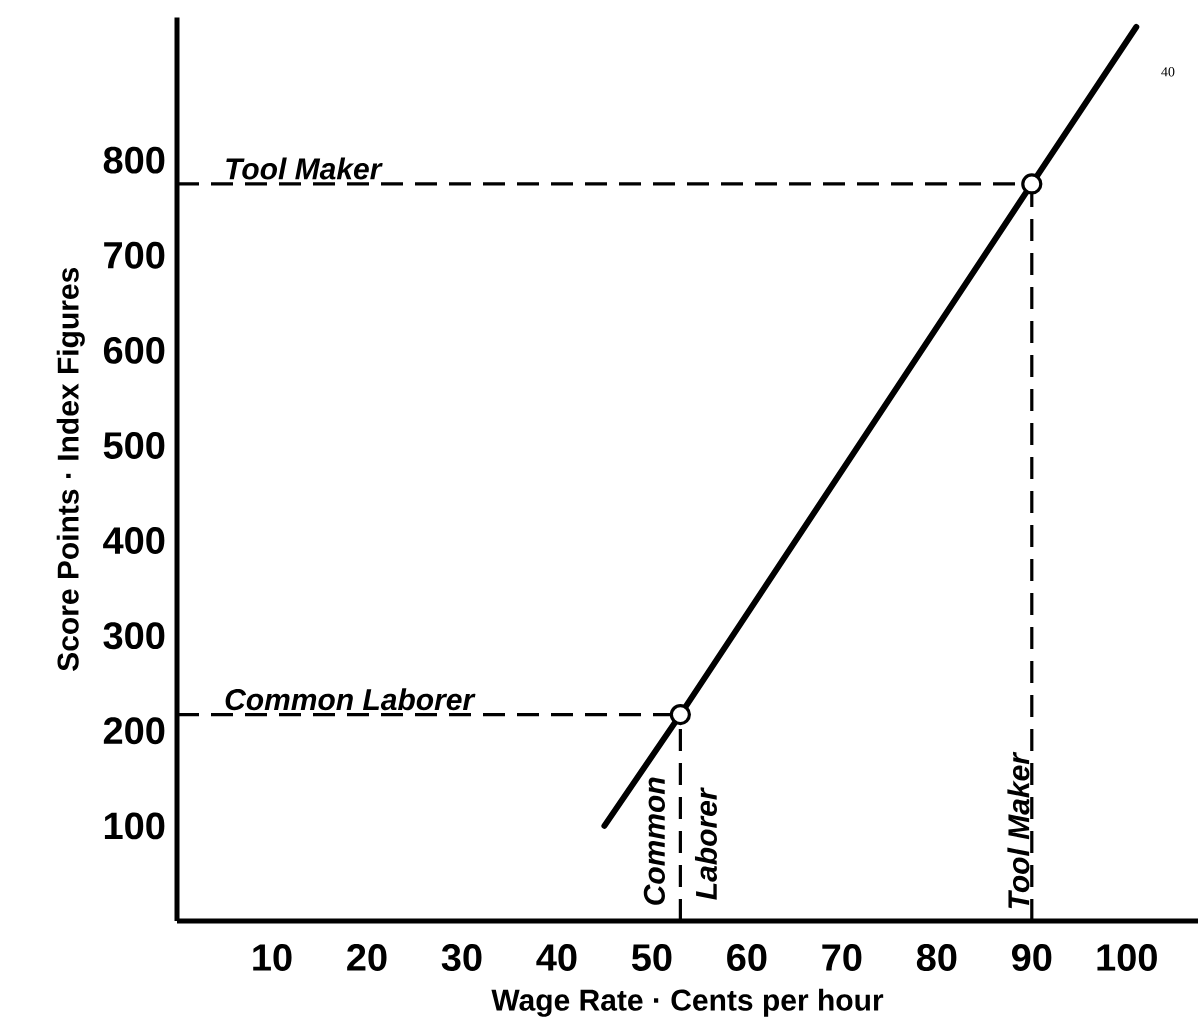 This screenshot has width=1198, height=1034. I want to click on annotation: 40, so click(1168, 72).